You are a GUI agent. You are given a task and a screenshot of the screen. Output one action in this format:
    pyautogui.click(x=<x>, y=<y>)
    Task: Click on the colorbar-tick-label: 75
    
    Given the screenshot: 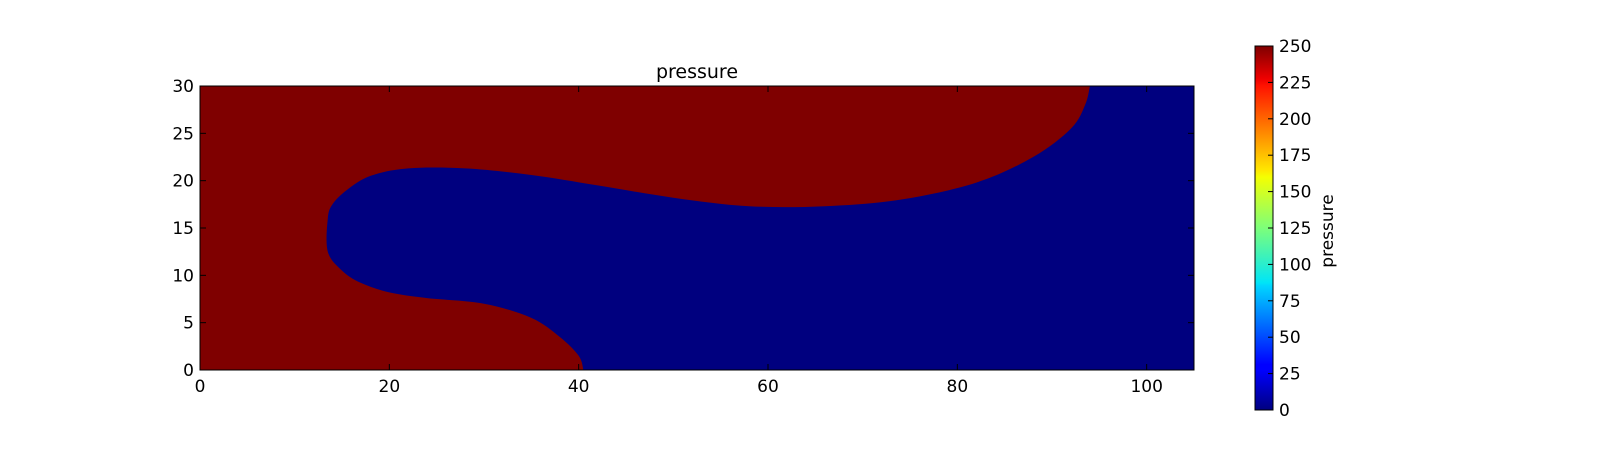 What is the action you would take?
    pyautogui.click(x=1290, y=302)
    